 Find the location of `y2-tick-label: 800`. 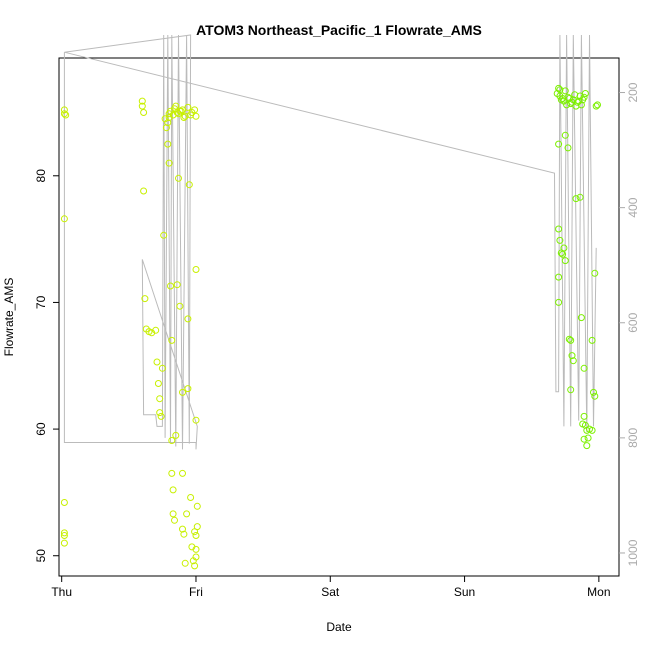

y2-tick-label: 800 is located at coordinates (633, 438).